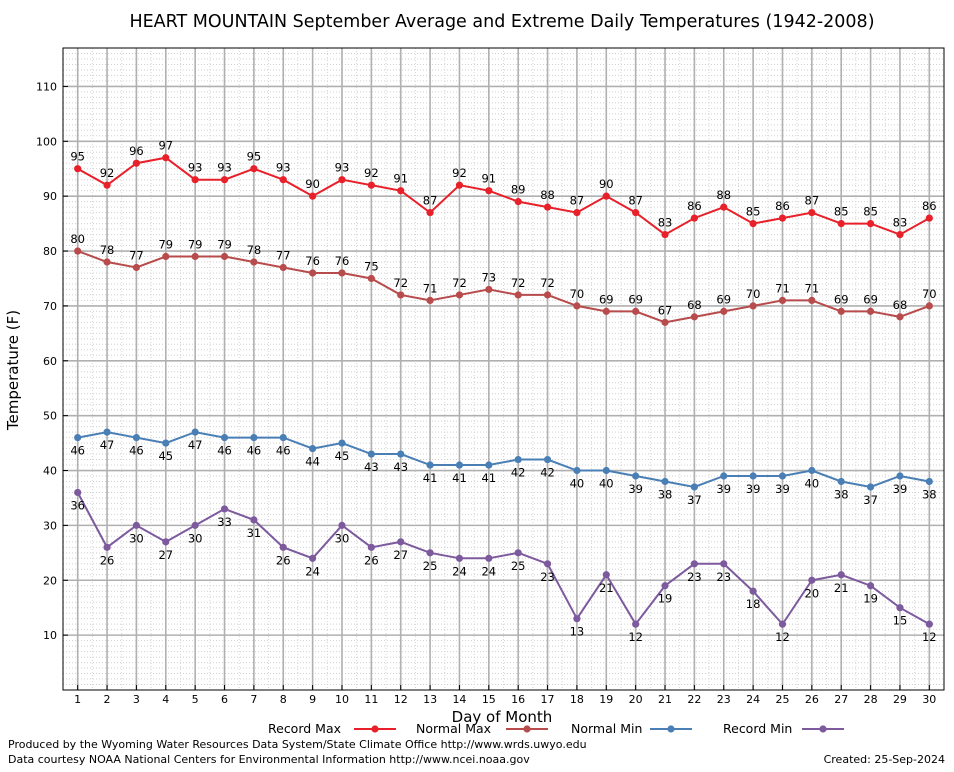 This screenshot has height=772, width=954. I want to click on x-tick-label: 2, so click(107, 699).